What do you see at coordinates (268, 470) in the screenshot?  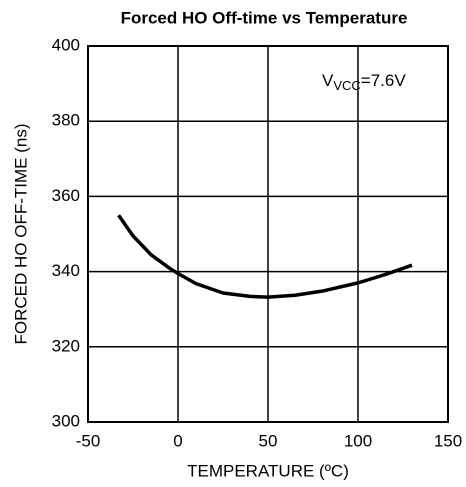 I see `x-axis-label: TEMPERATURE (ºC)` at bounding box center [268, 470].